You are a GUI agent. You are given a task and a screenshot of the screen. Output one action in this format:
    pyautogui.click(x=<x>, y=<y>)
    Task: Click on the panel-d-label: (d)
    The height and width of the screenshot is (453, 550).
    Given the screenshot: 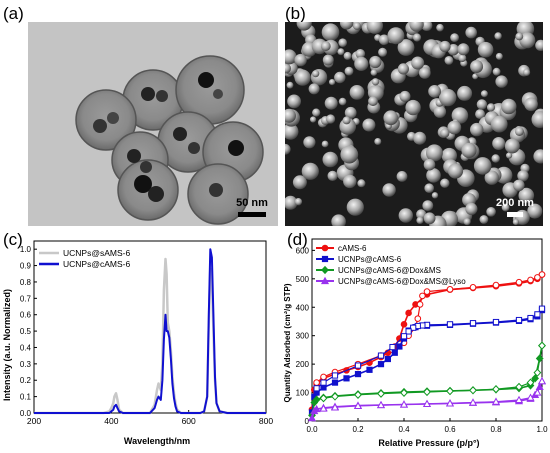 What is the action you would take?
    pyautogui.click(x=297, y=239)
    